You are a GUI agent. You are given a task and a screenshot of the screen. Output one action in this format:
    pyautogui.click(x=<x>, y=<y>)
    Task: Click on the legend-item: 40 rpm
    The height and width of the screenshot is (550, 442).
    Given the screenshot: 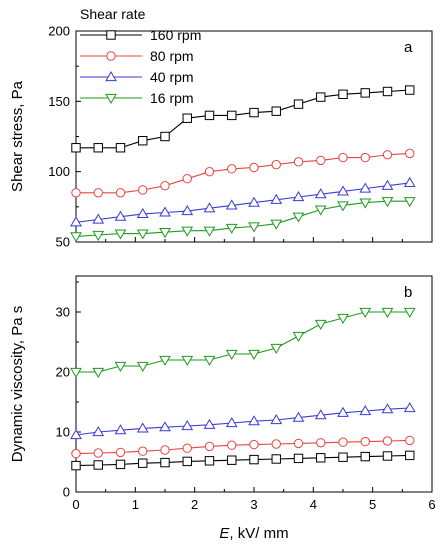 What is the action you would take?
    pyautogui.click(x=137, y=77)
    